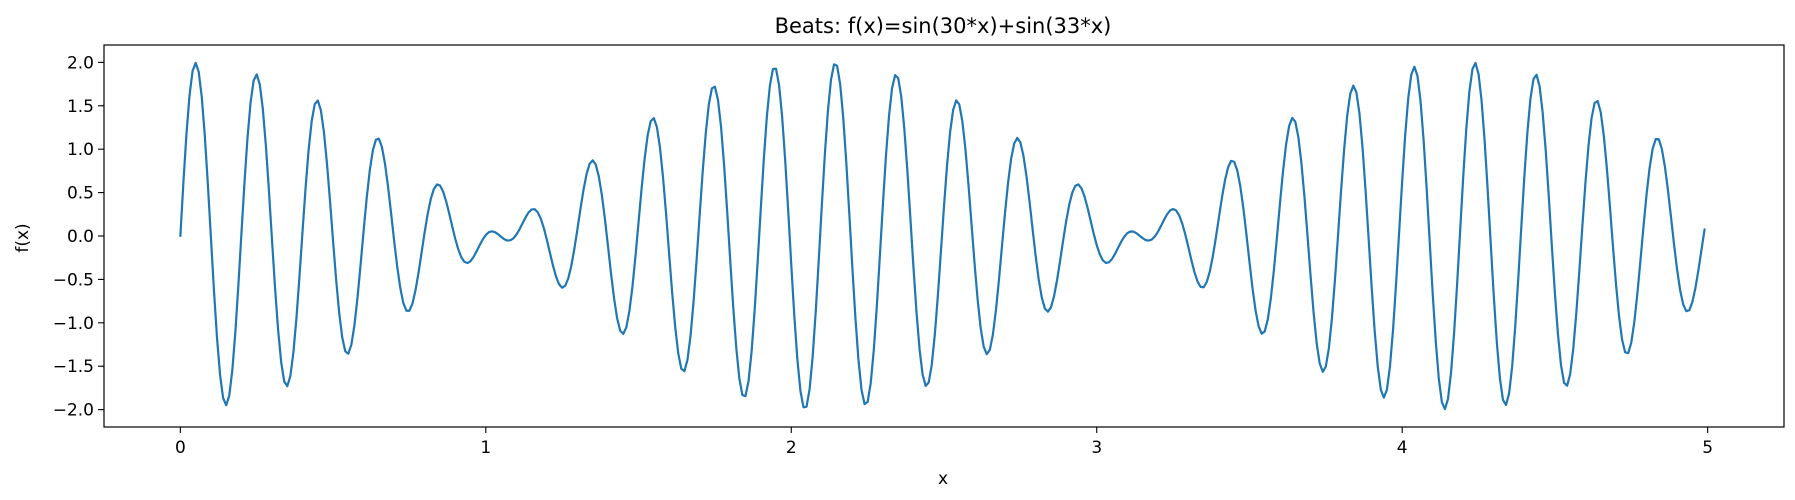  I want to click on x-tick-label: 5, so click(1707, 448).